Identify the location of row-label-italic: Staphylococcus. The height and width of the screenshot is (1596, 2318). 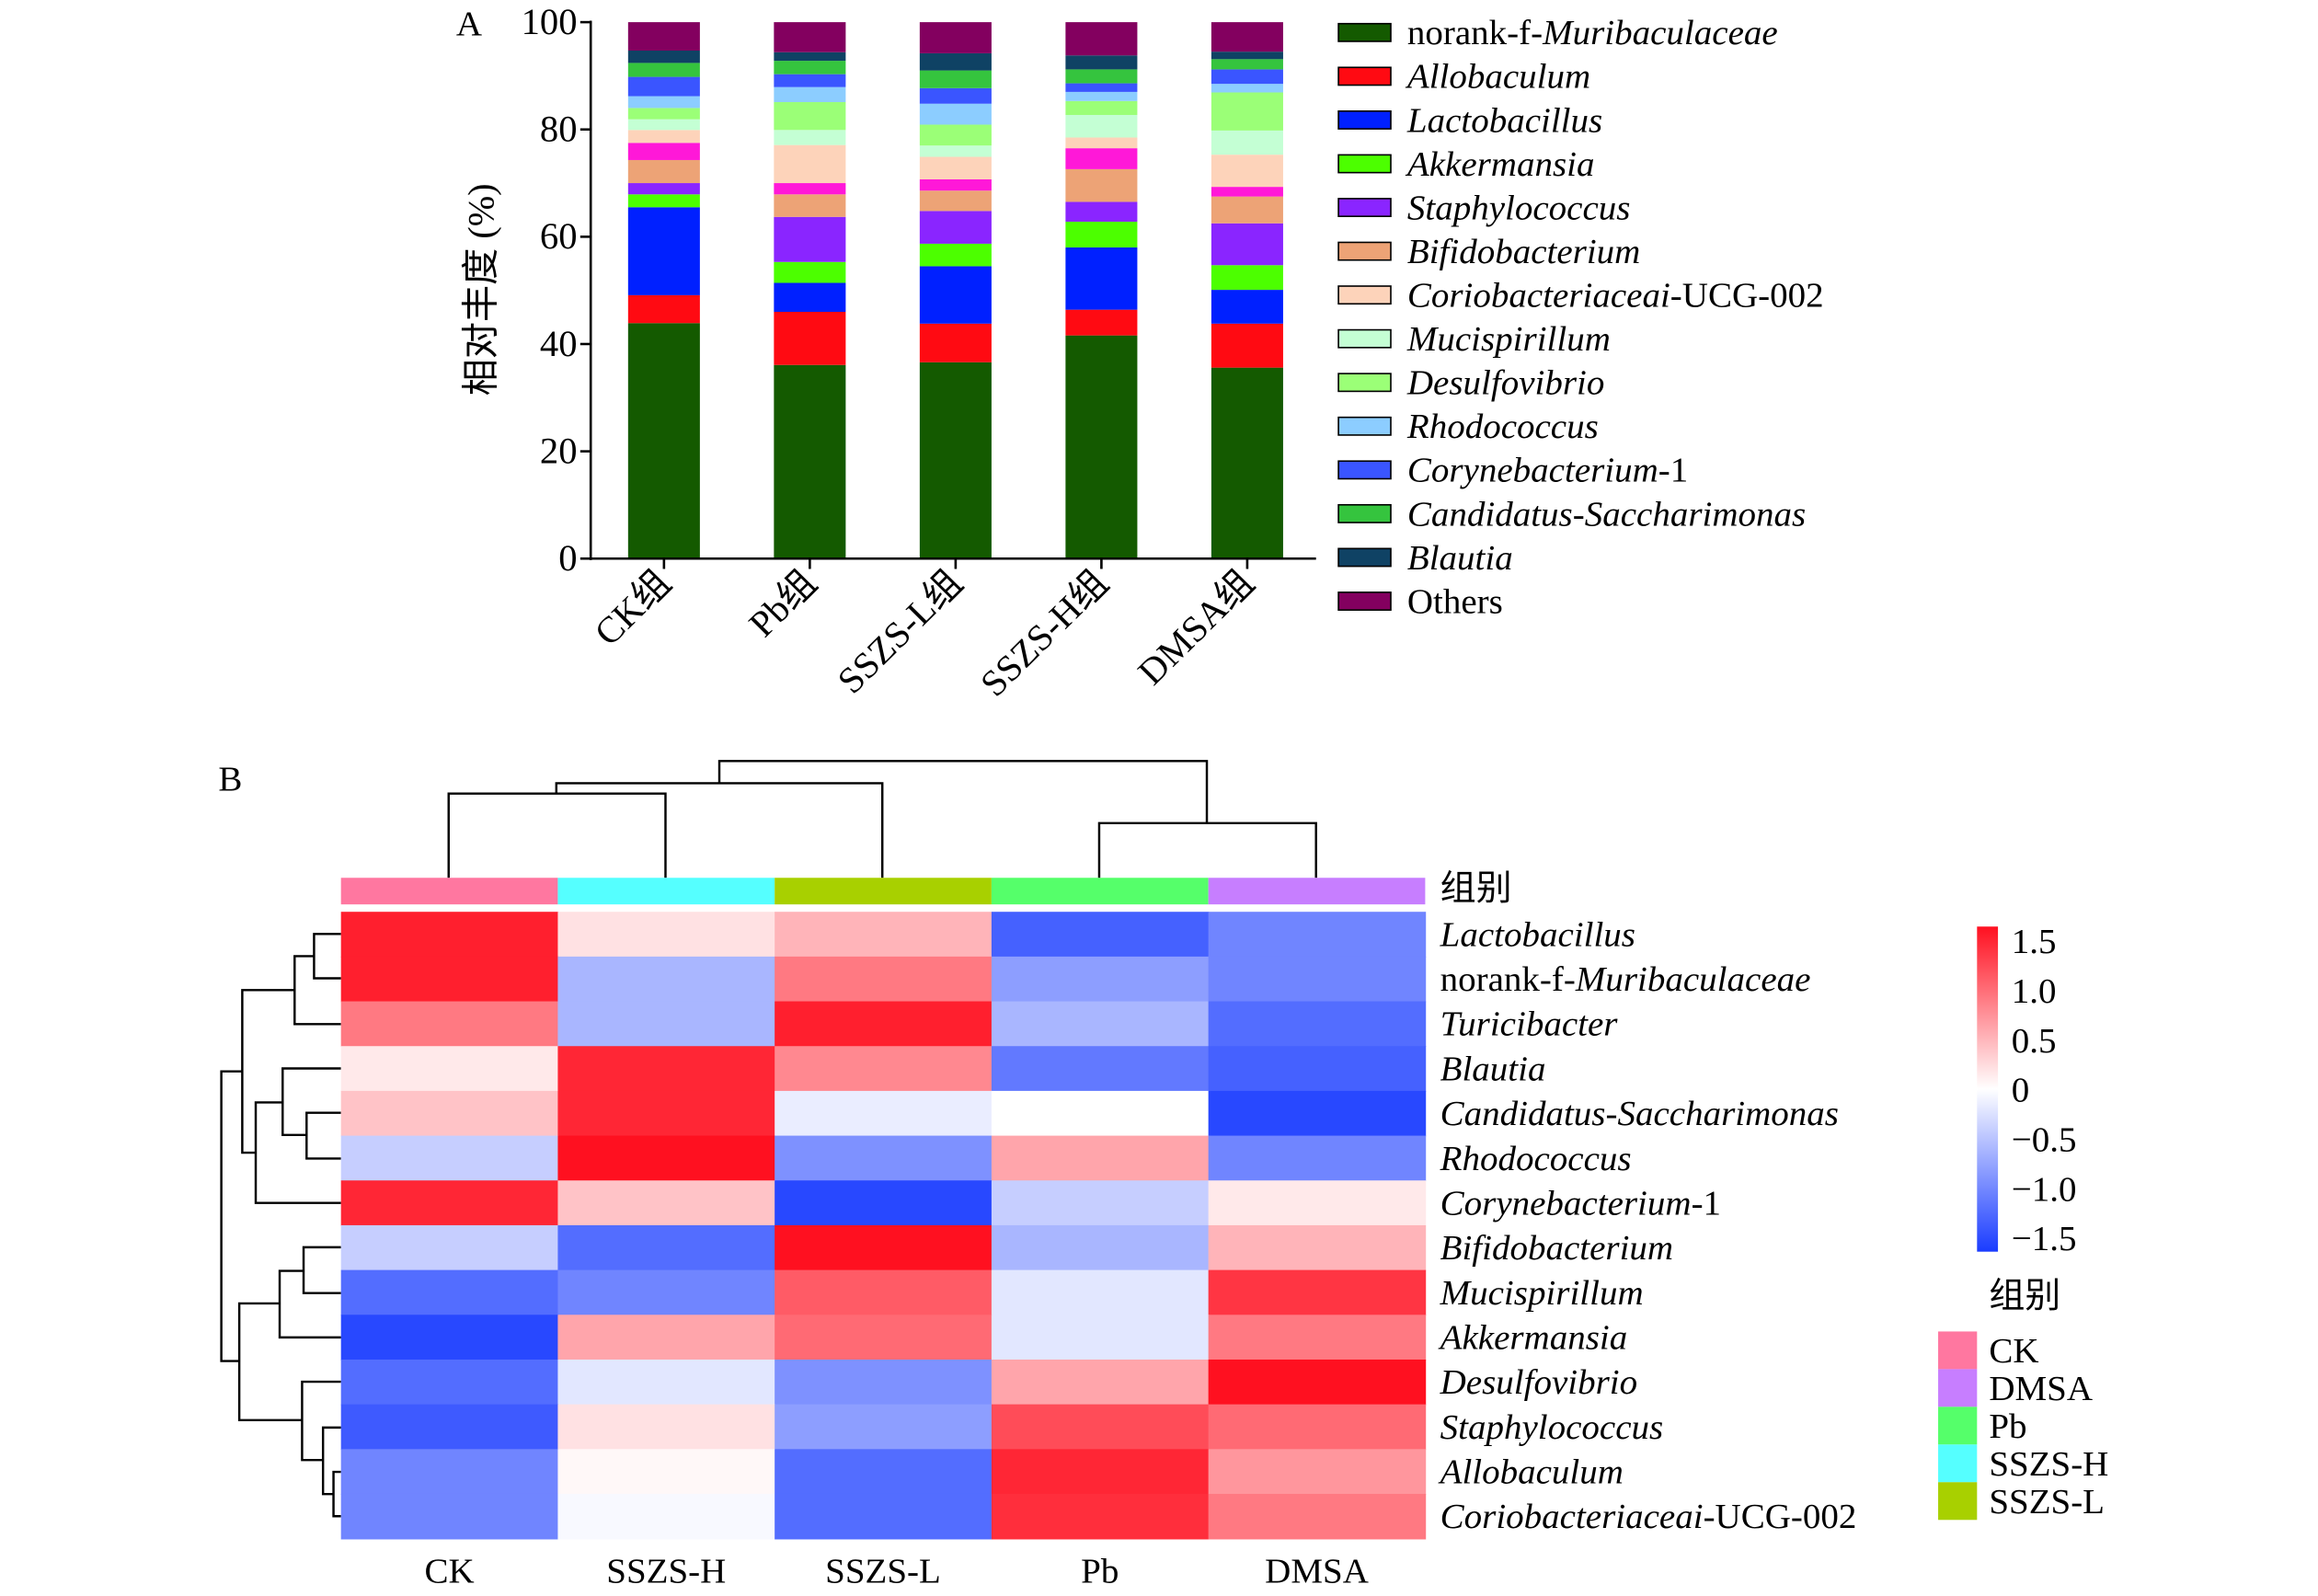
(1552, 1427).